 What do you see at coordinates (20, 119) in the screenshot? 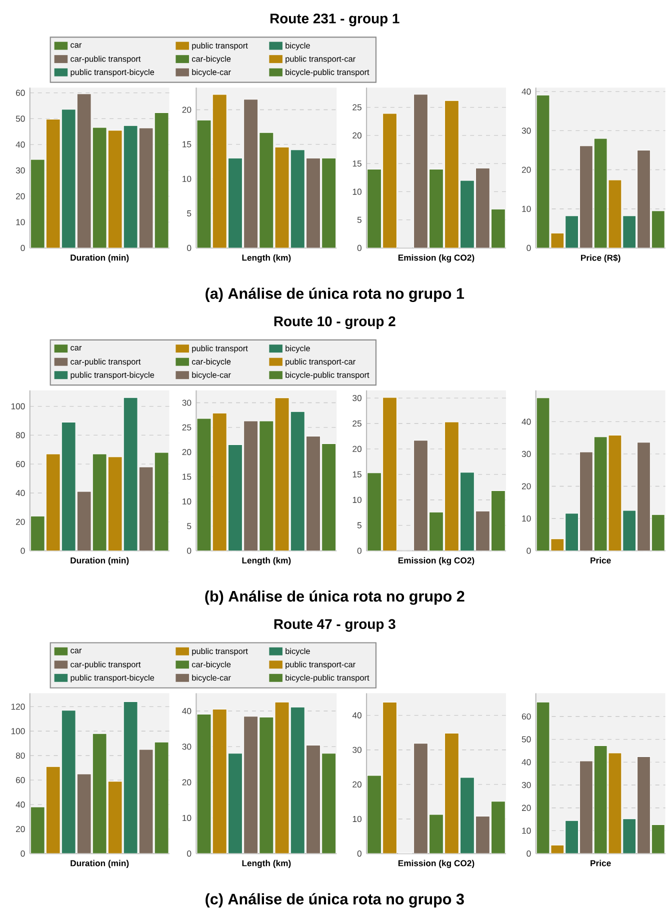
I see `y-tick-label: 50` at bounding box center [20, 119].